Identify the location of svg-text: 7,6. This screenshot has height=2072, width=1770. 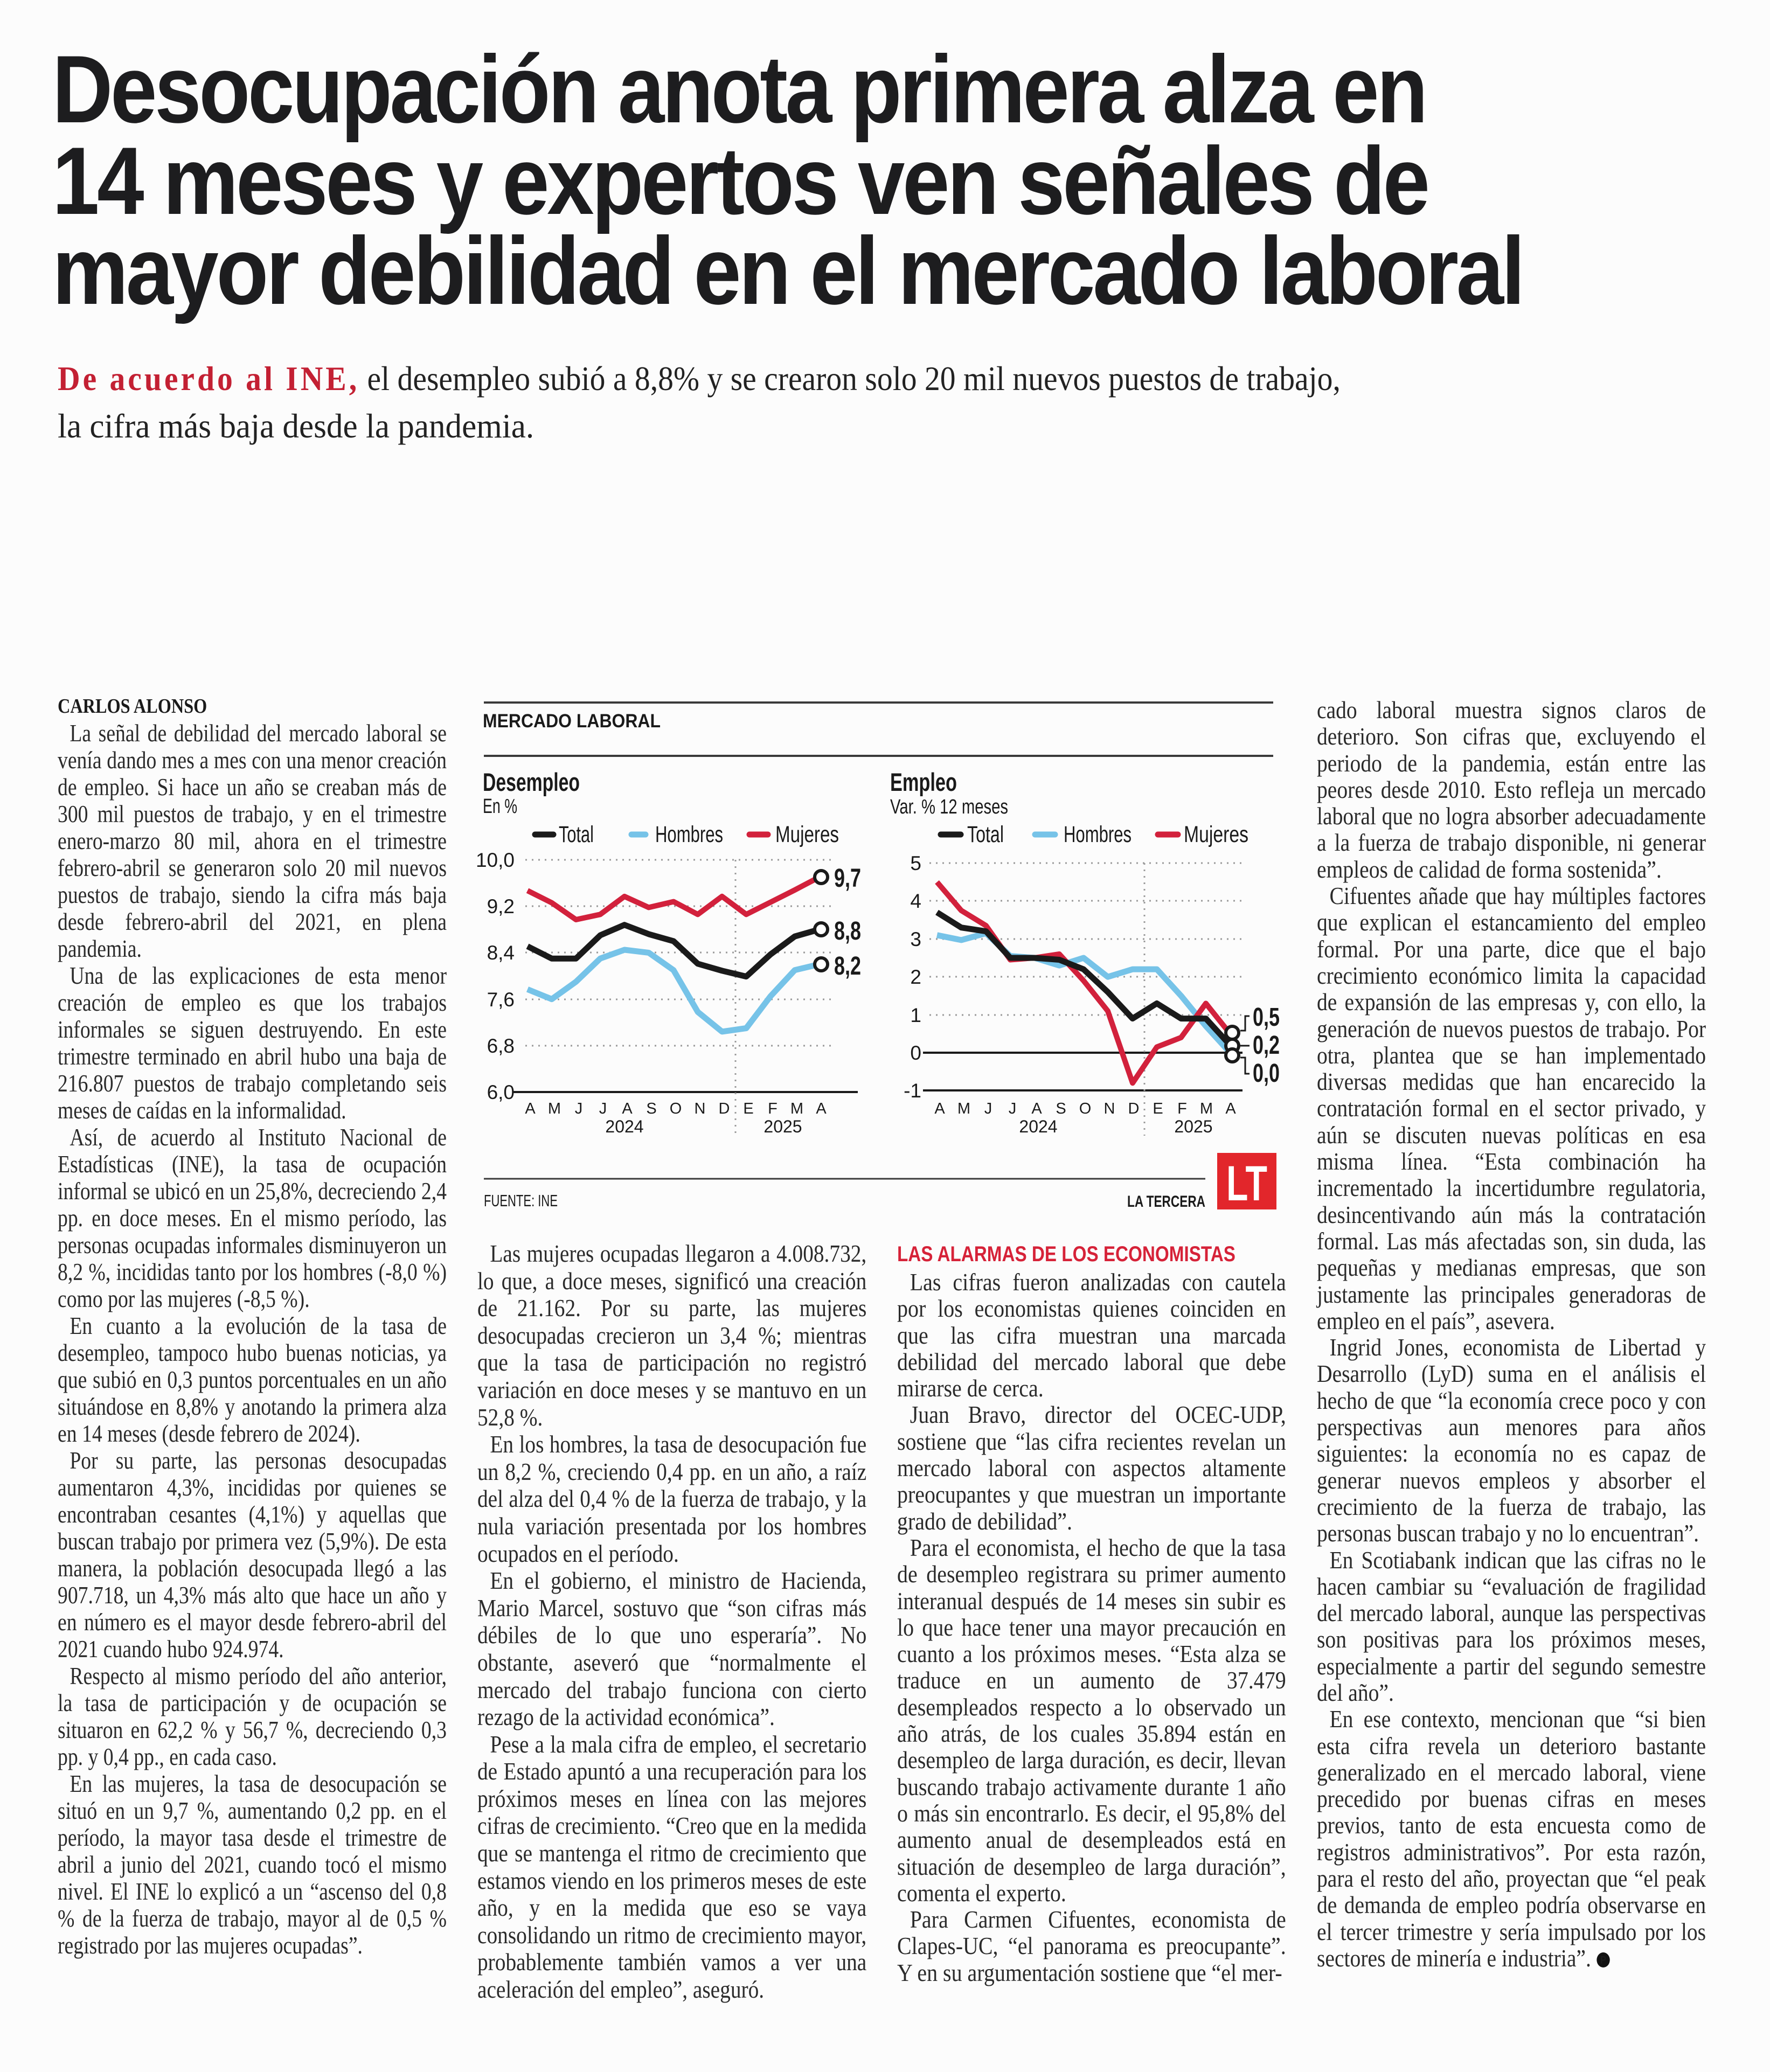
(501, 1000).